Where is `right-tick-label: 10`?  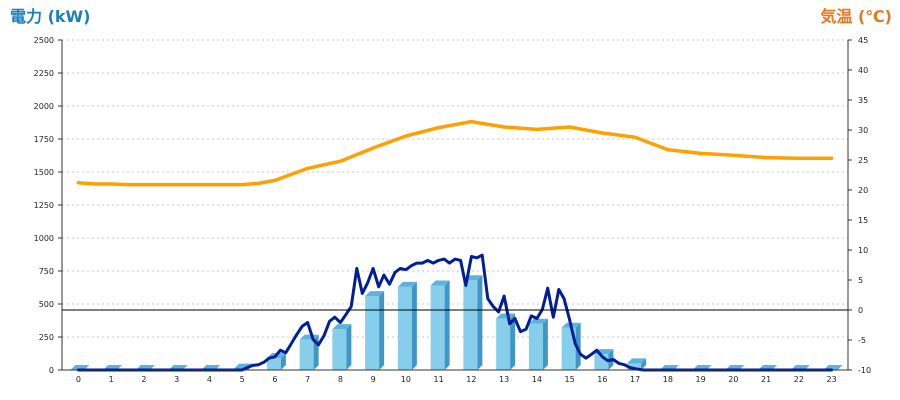
right-tick-label: 10 is located at coordinates (863, 250).